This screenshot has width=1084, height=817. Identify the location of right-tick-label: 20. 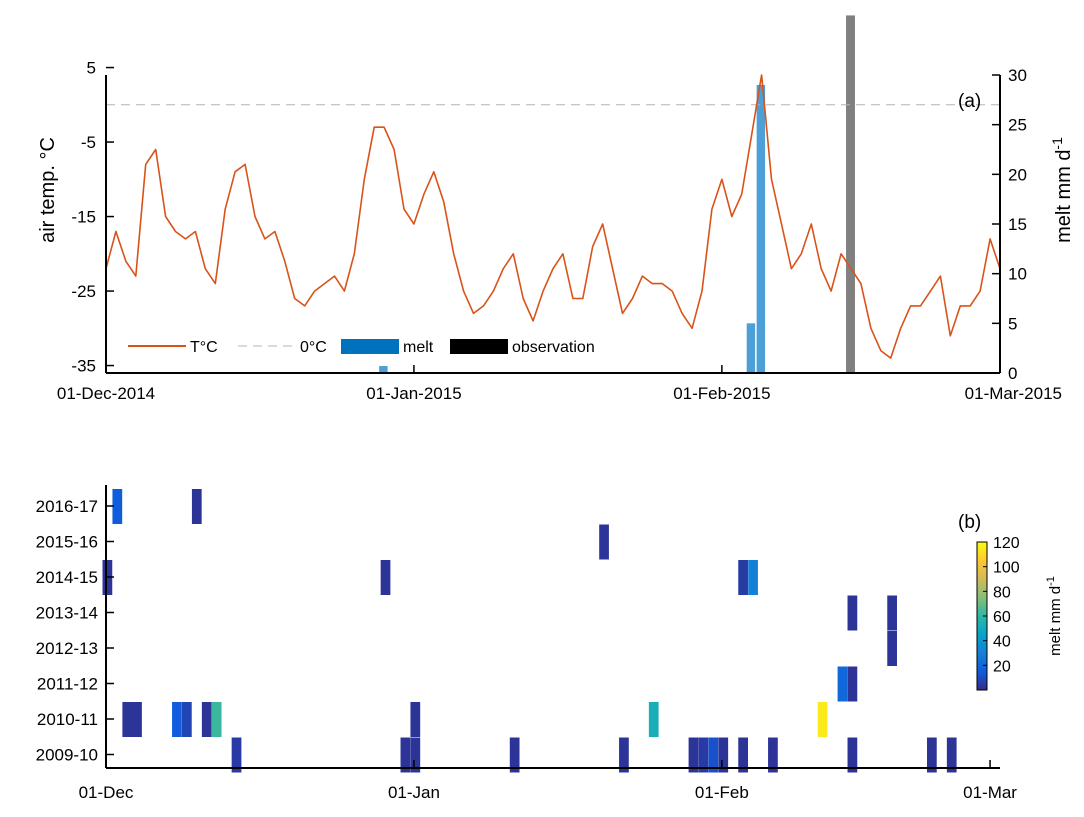
(1017, 174).